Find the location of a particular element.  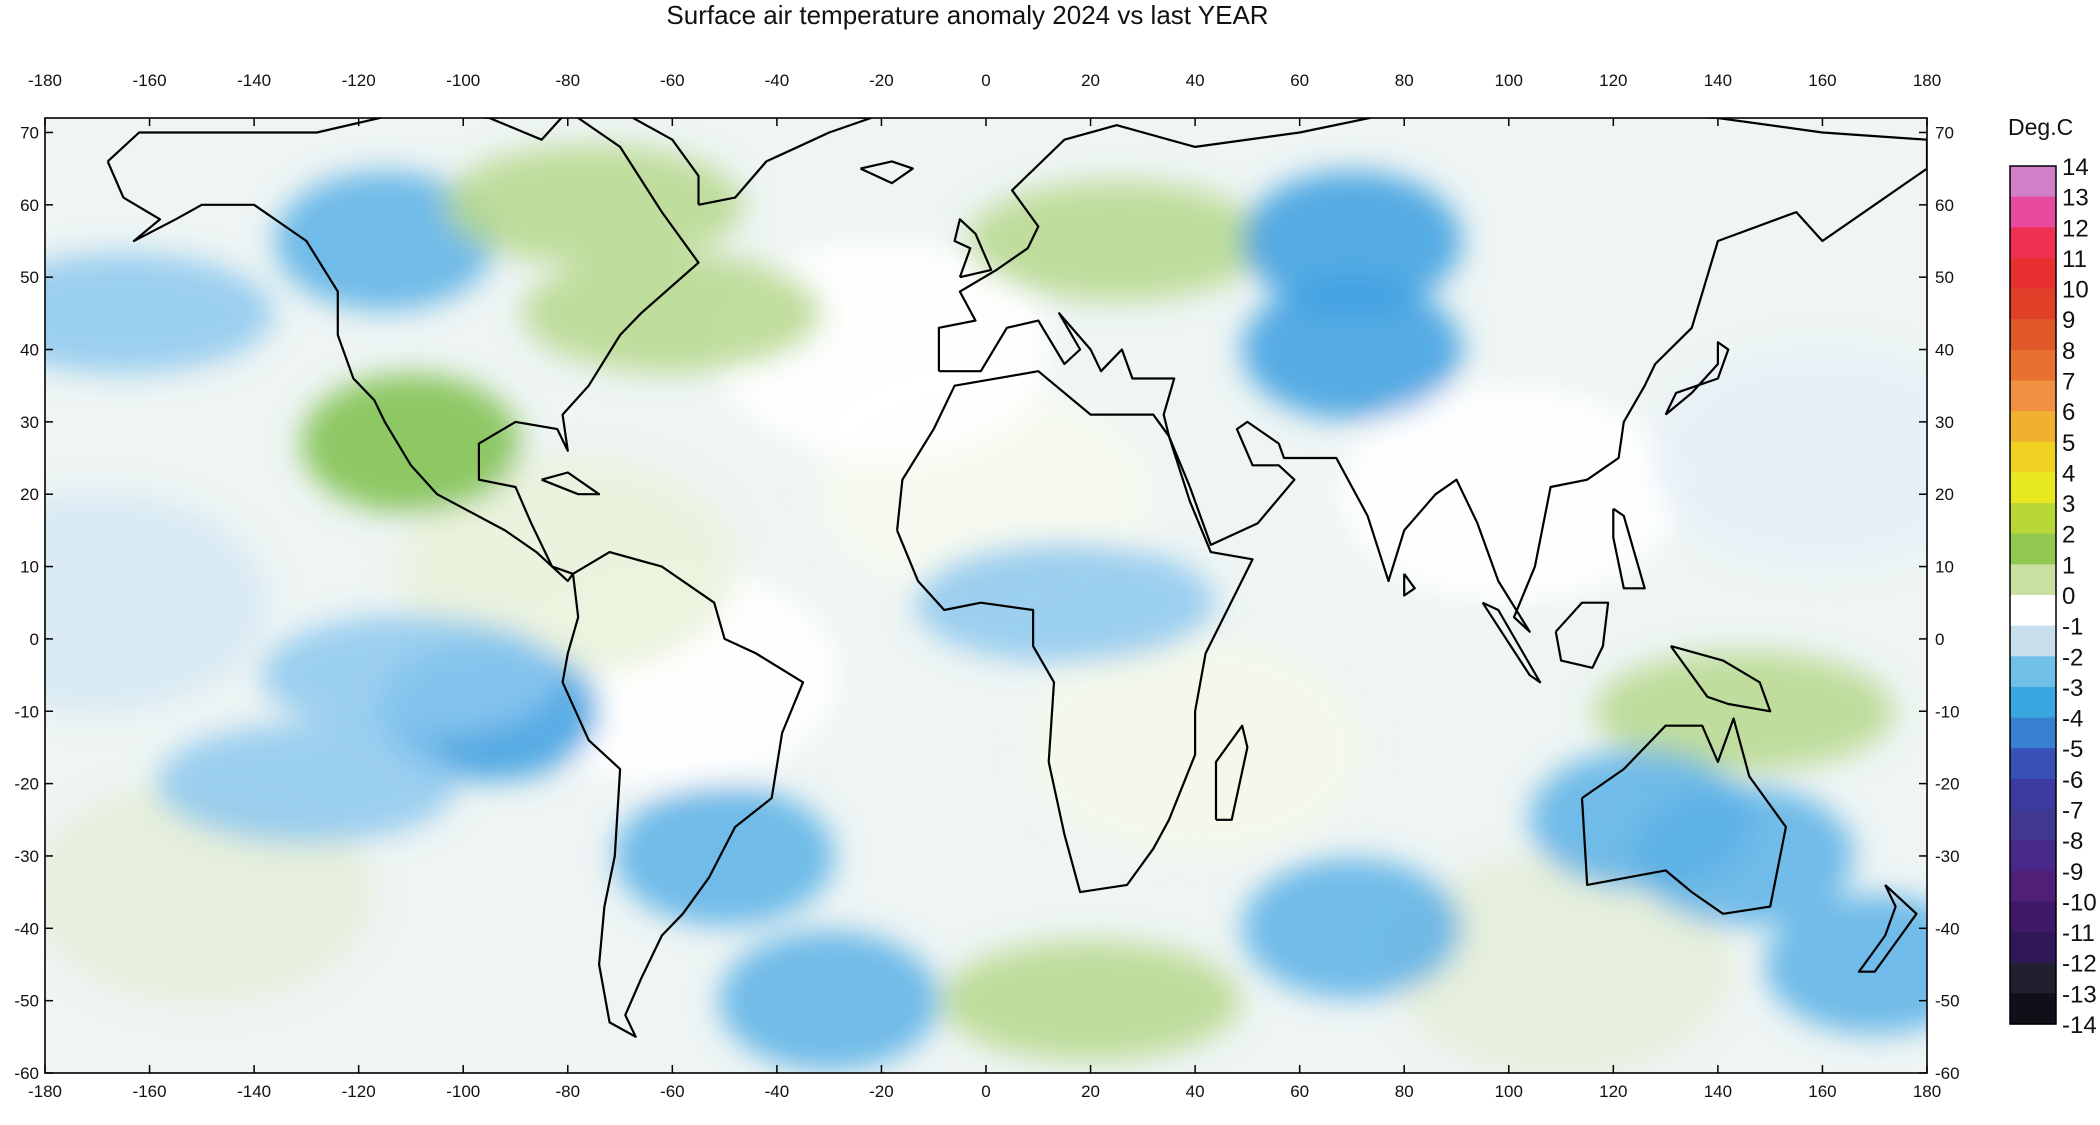

lat-label-right: -20 is located at coordinates (1947, 784).